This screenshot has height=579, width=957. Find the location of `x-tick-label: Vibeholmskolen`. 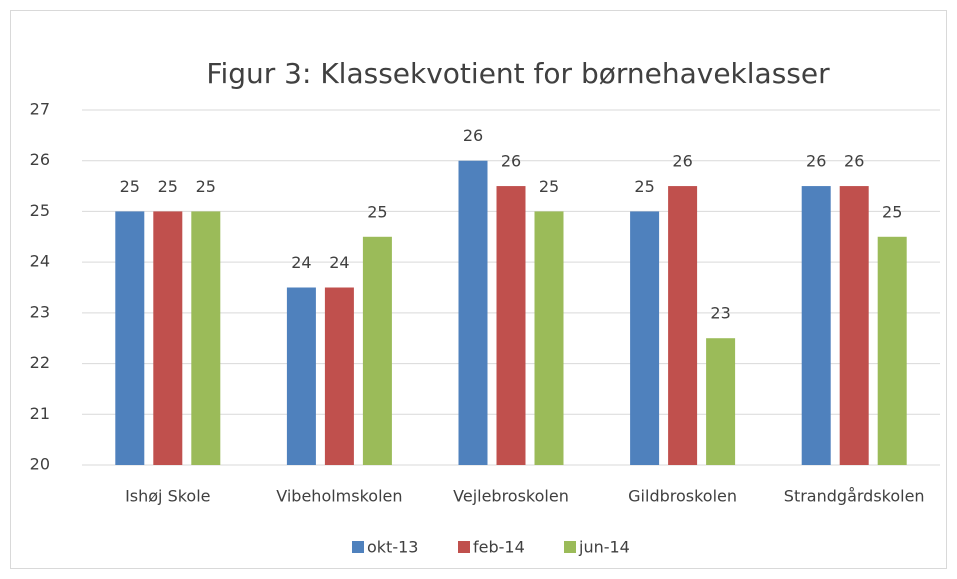

x-tick-label: Vibeholmskolen is located at coordinates (339, 496).